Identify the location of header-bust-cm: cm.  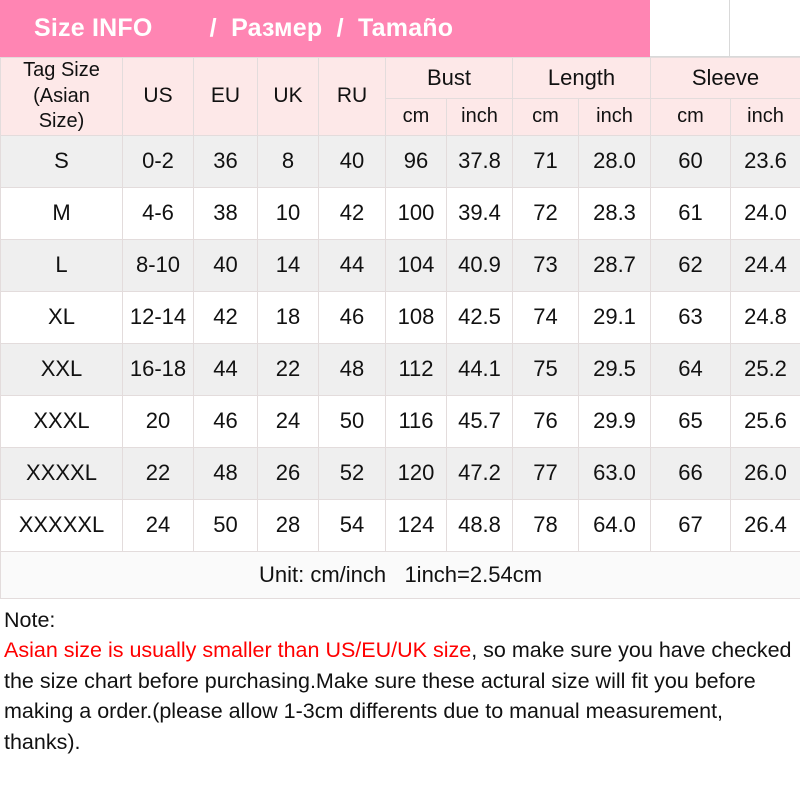
(416, 117).